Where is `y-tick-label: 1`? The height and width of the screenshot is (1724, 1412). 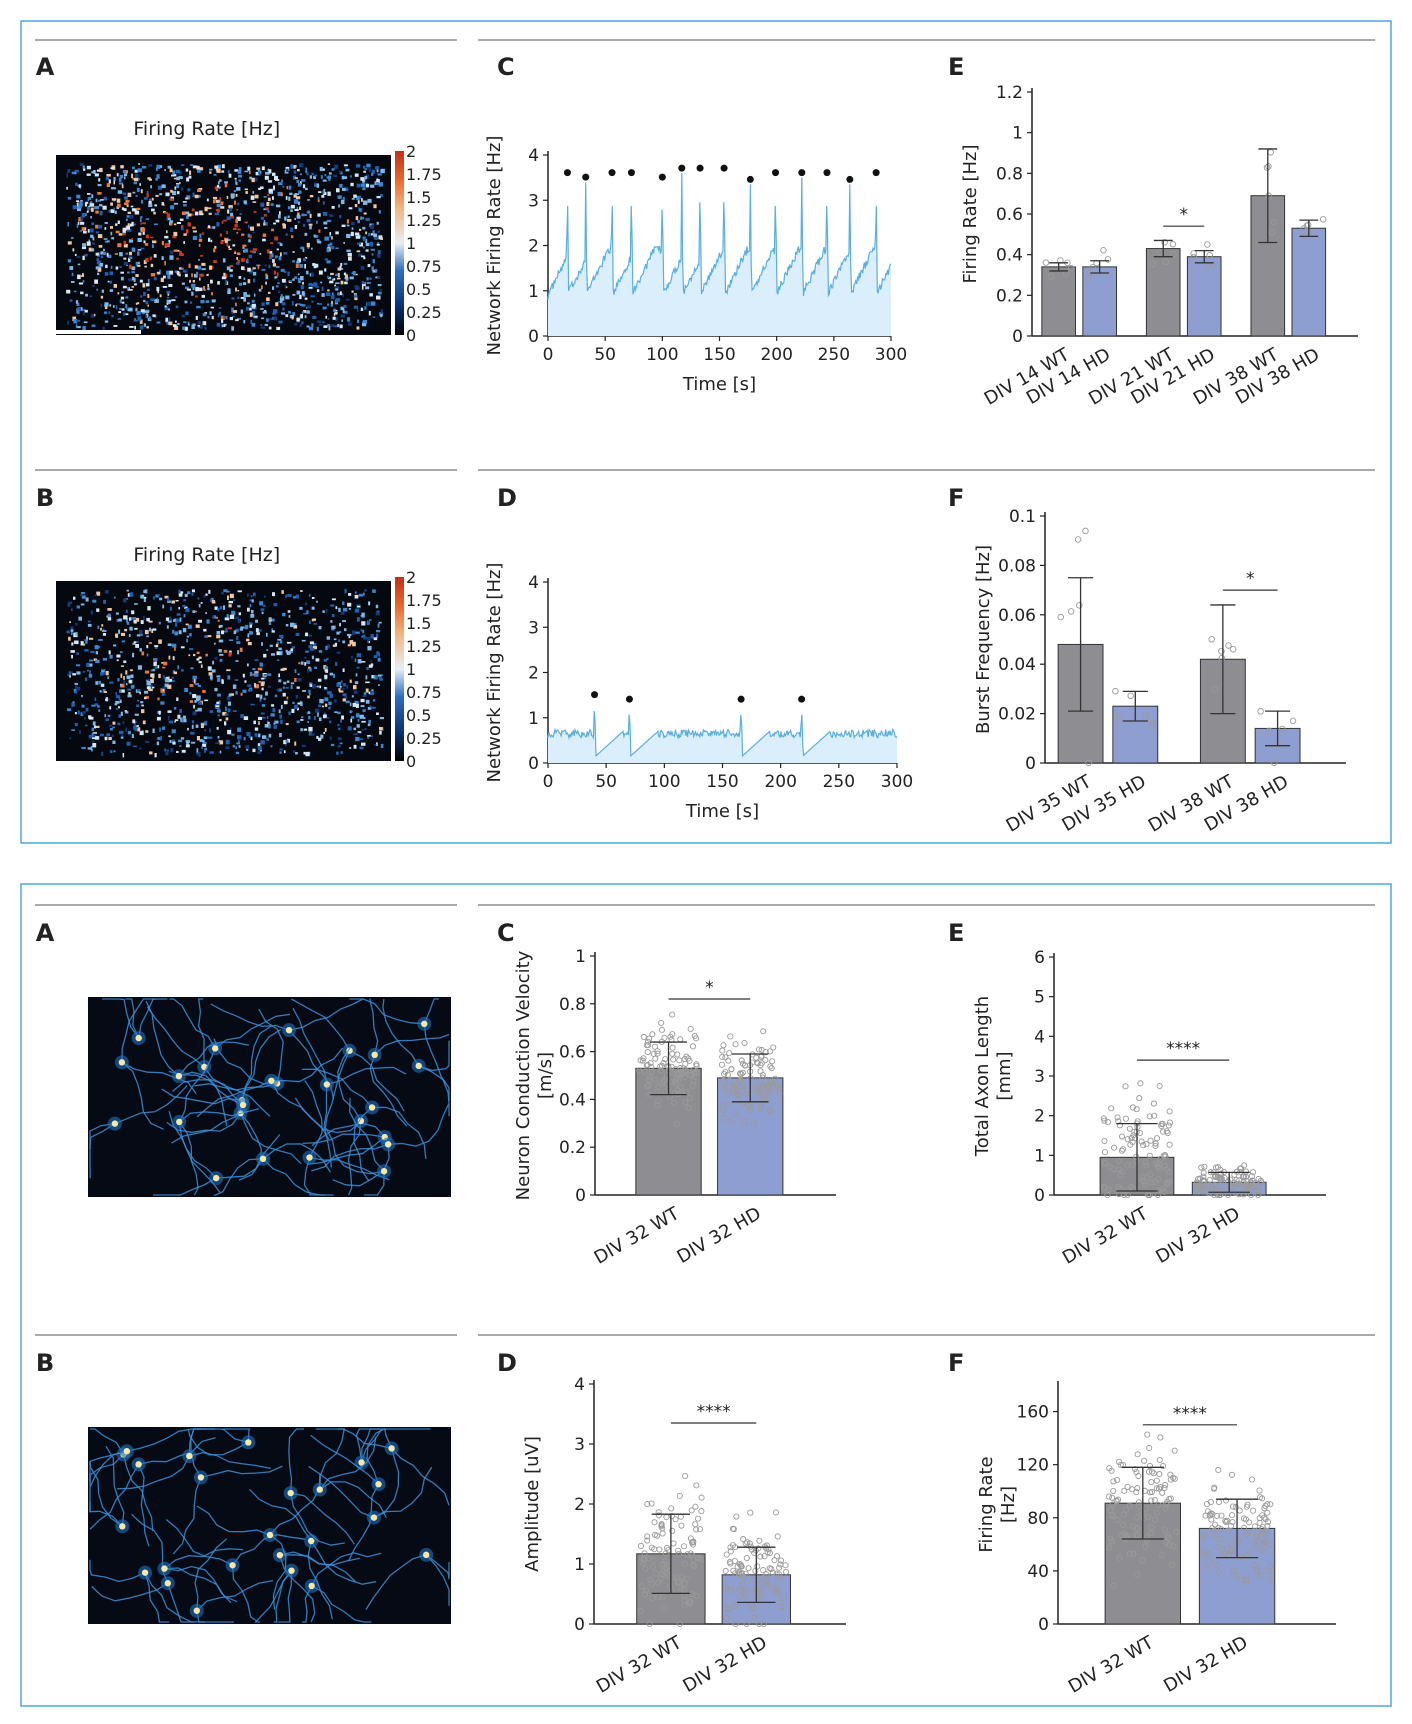
y-tick-label: 1 is located at coordinates (580, 957).